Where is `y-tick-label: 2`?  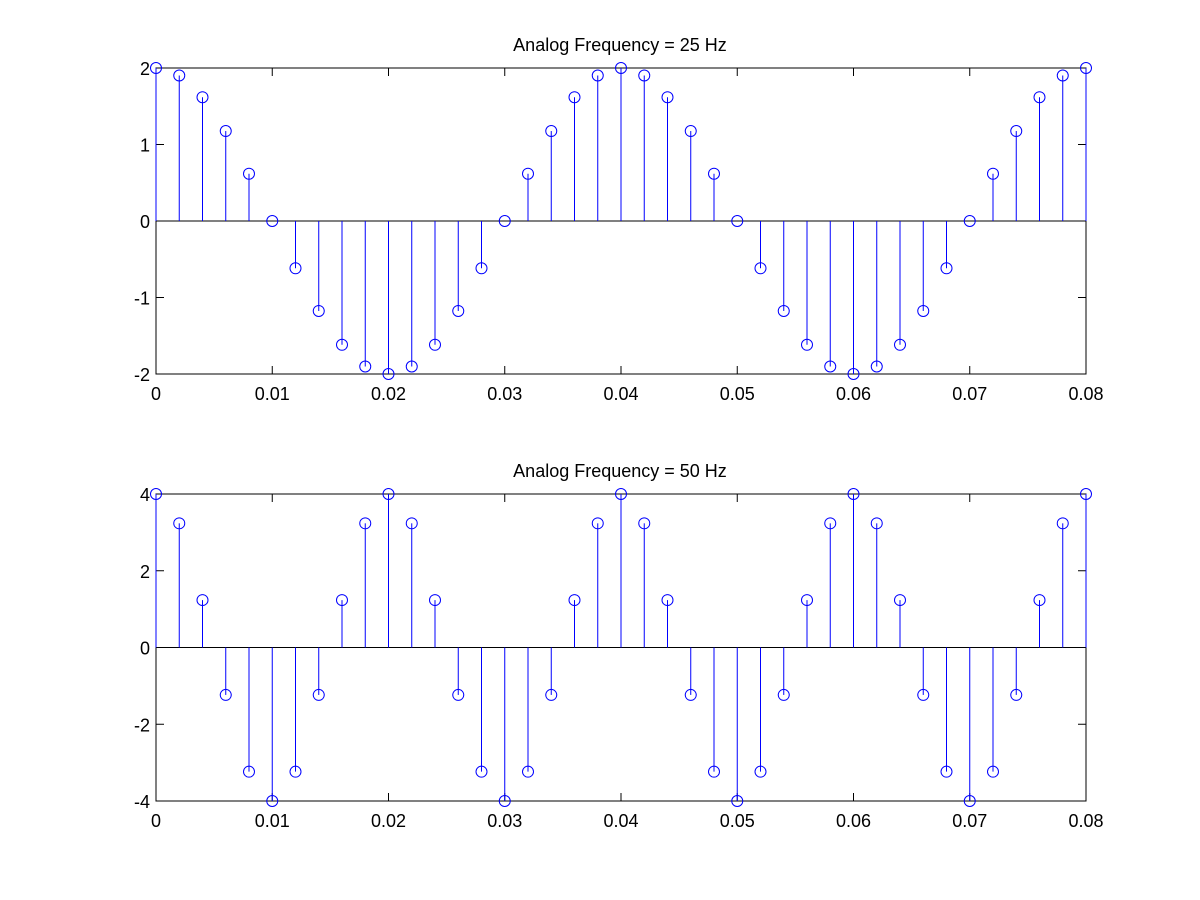
y-tick-label: 2 is located at coordinates (145, 69).